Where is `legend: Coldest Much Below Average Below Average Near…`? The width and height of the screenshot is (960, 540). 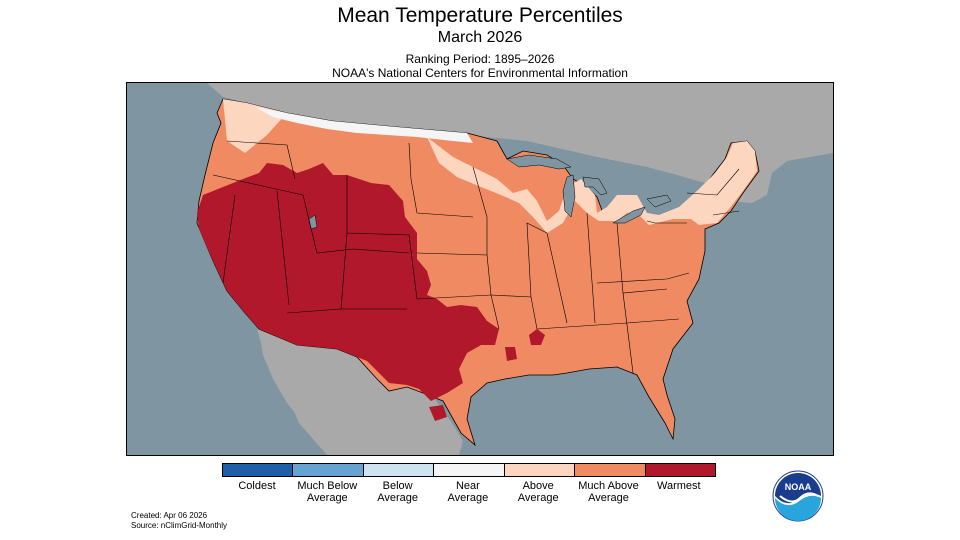 legend: Coldest Much Below Average Below Average Near… is located at coordinates (469, 485).